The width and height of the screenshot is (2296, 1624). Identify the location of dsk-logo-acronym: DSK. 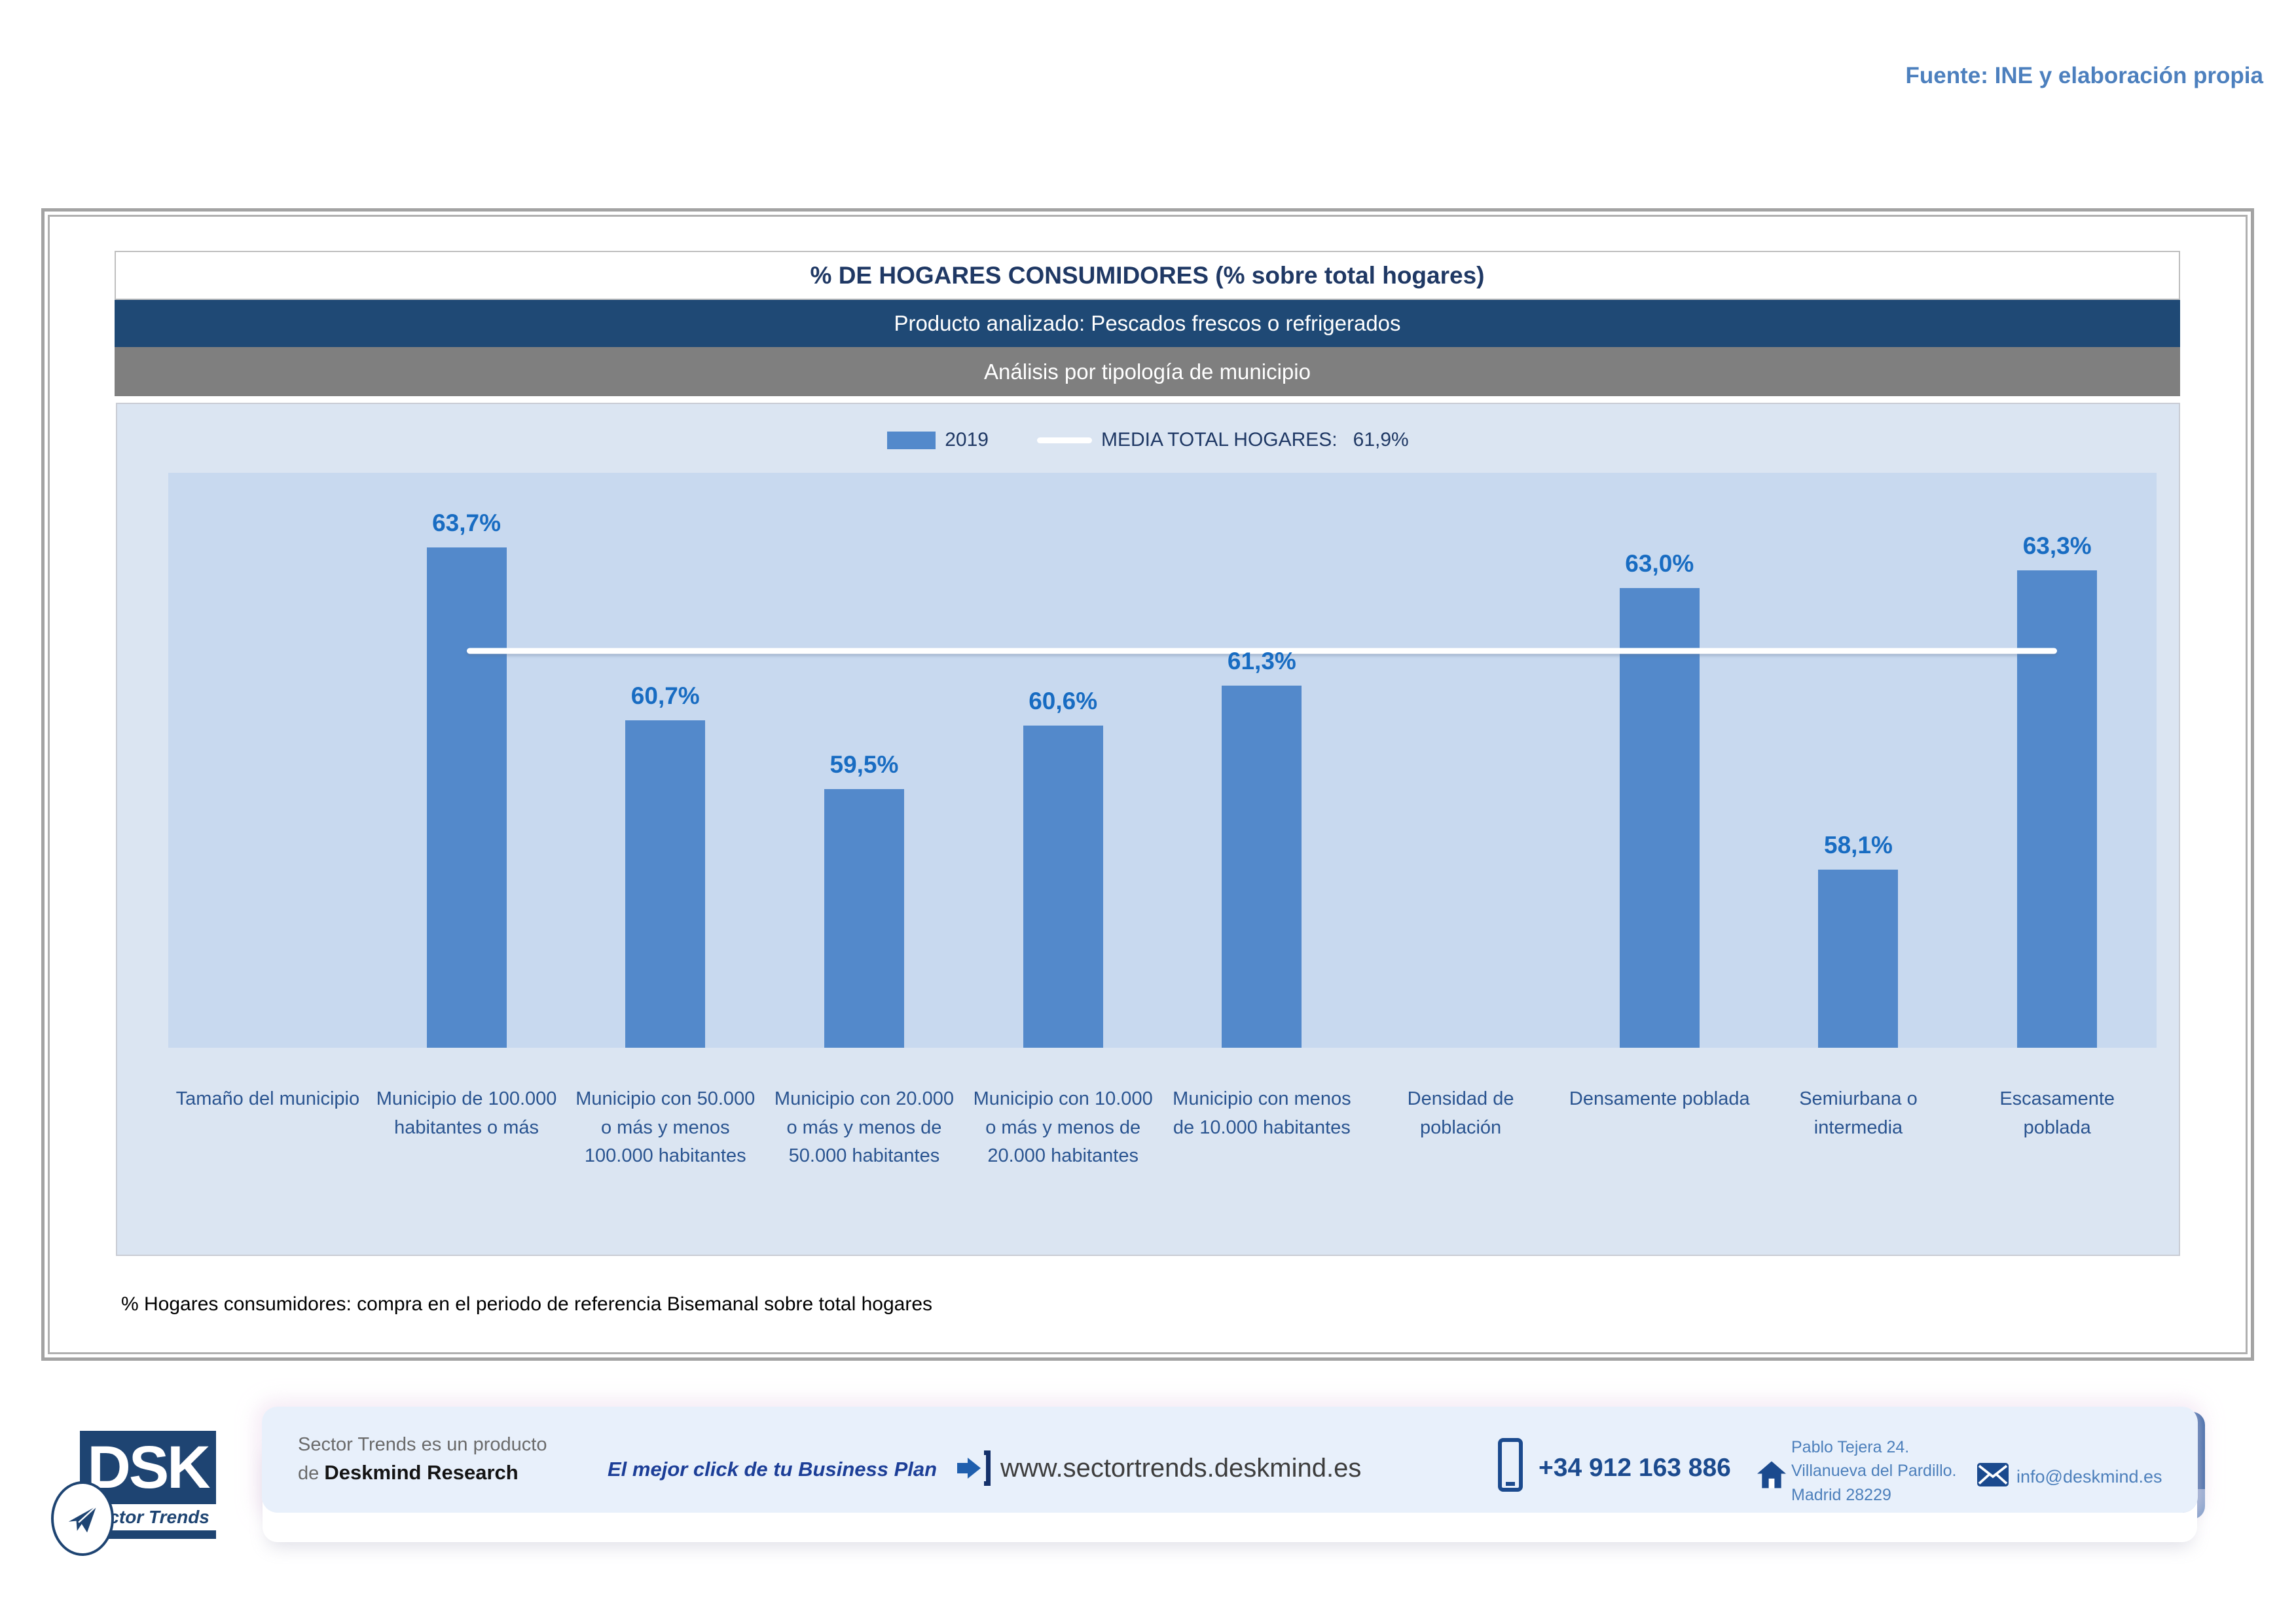
(148, 1467).